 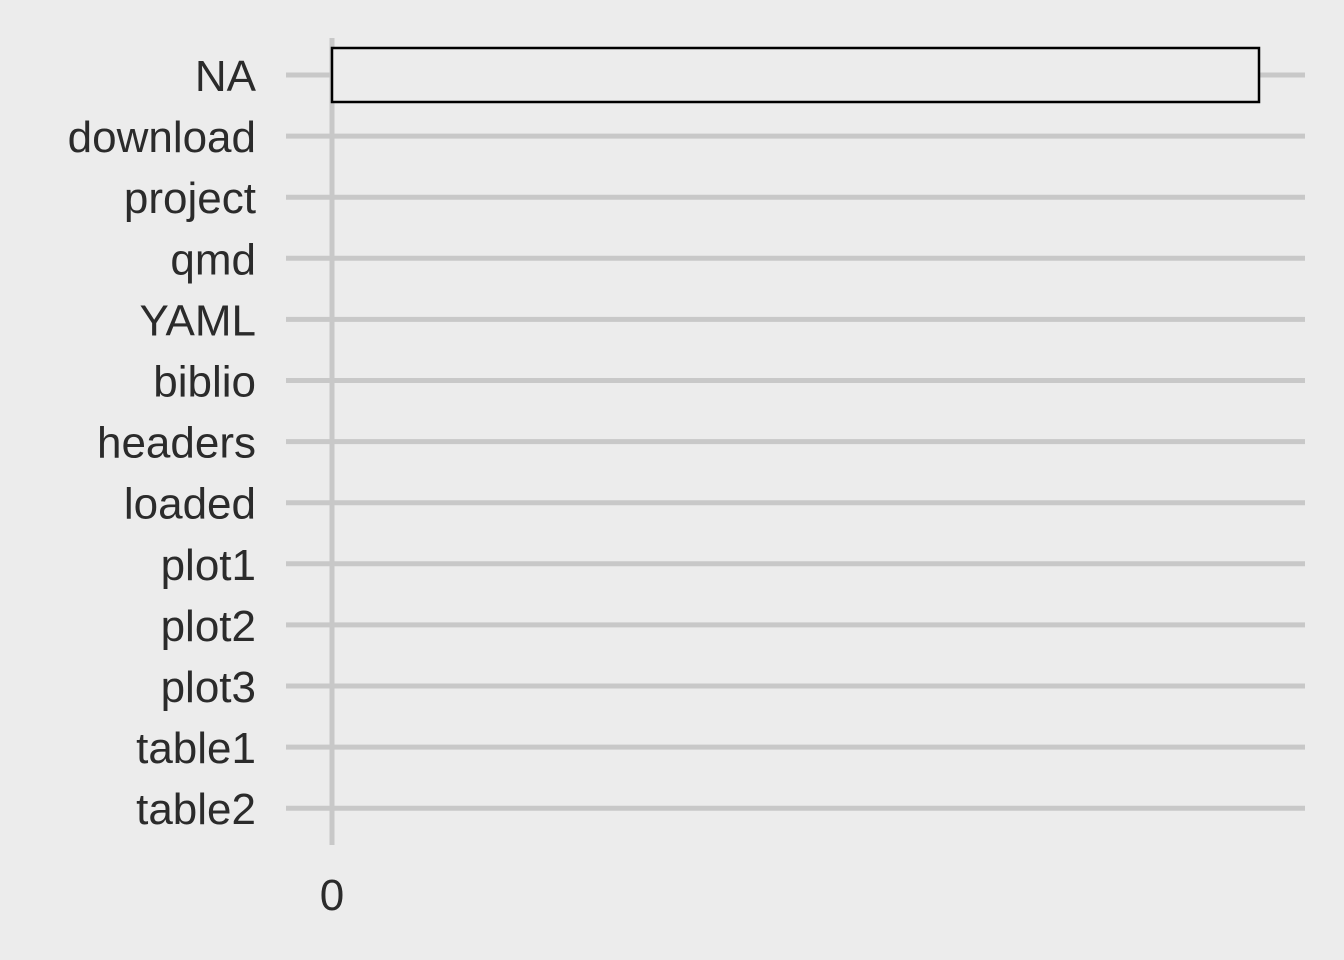 What do you see at coordinates (332, 895) in the screenshot?
I see `x-tick-label: 0` at bounding box center [332, 895].